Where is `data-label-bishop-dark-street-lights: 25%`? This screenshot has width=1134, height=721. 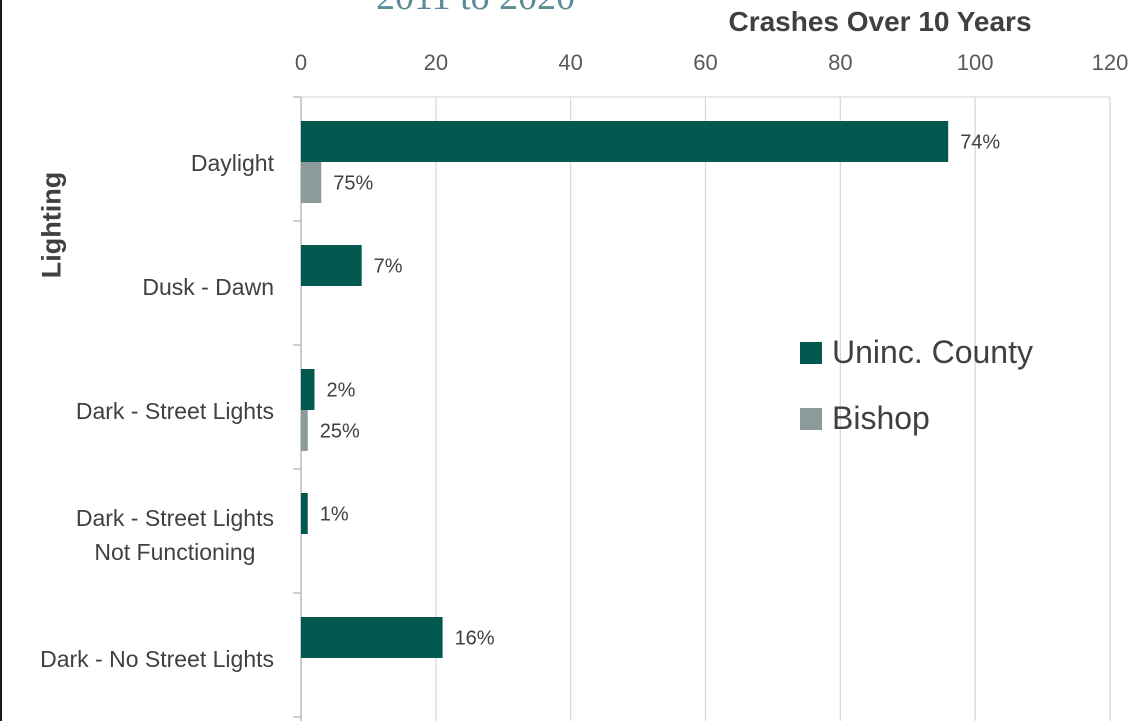
data-label-bishop-dark-street-lights: 25% is located at coordinates (340, 432).